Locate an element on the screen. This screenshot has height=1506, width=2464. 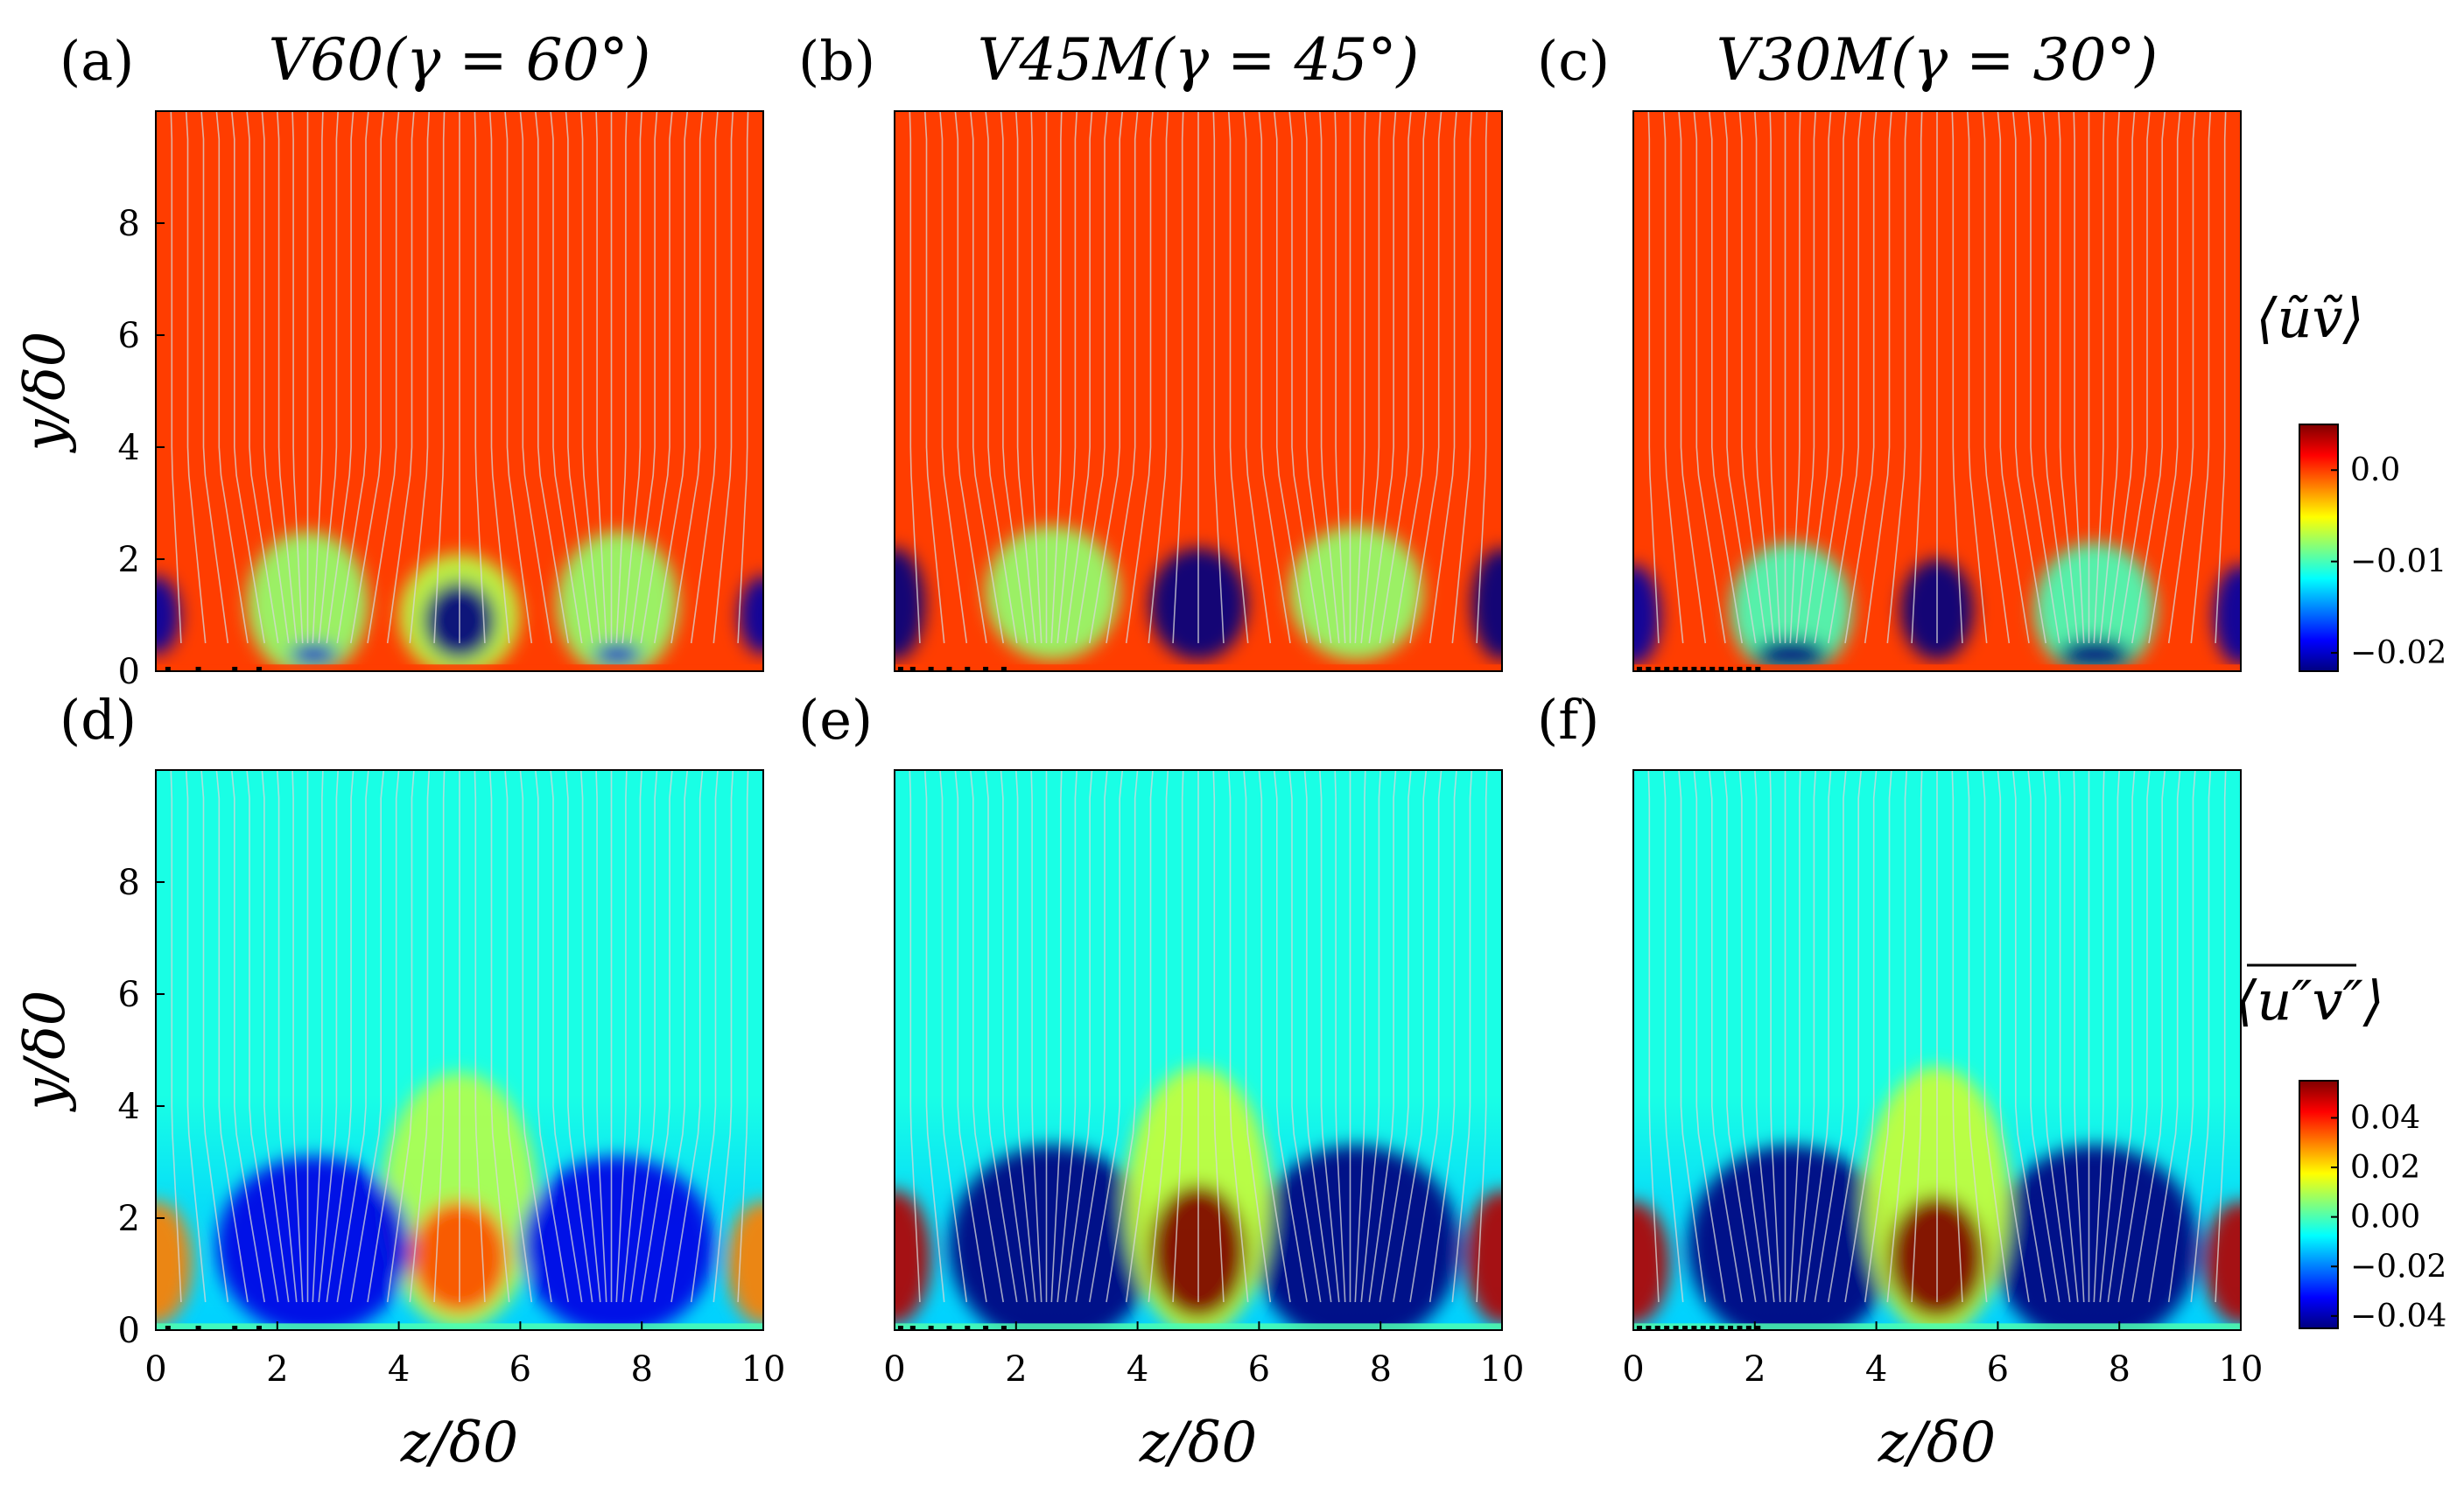
x-tick-label: 0 is located at coordinates (155, 1369).